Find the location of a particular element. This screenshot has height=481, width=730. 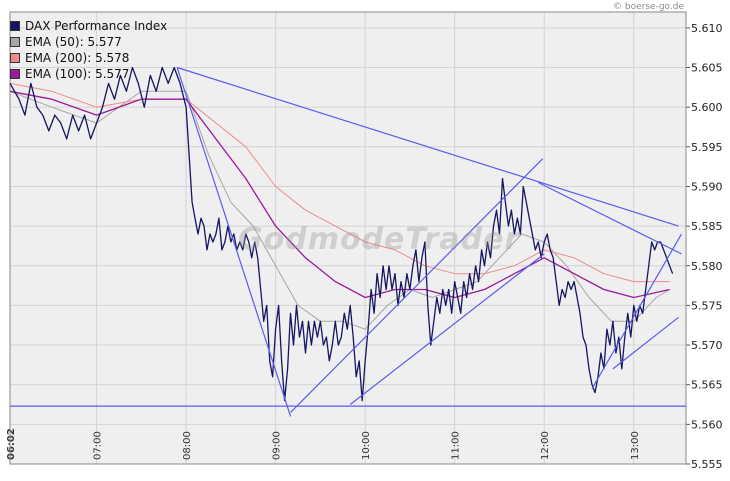

x-tick-label: 11:00 is located at coordinates (456, 445).